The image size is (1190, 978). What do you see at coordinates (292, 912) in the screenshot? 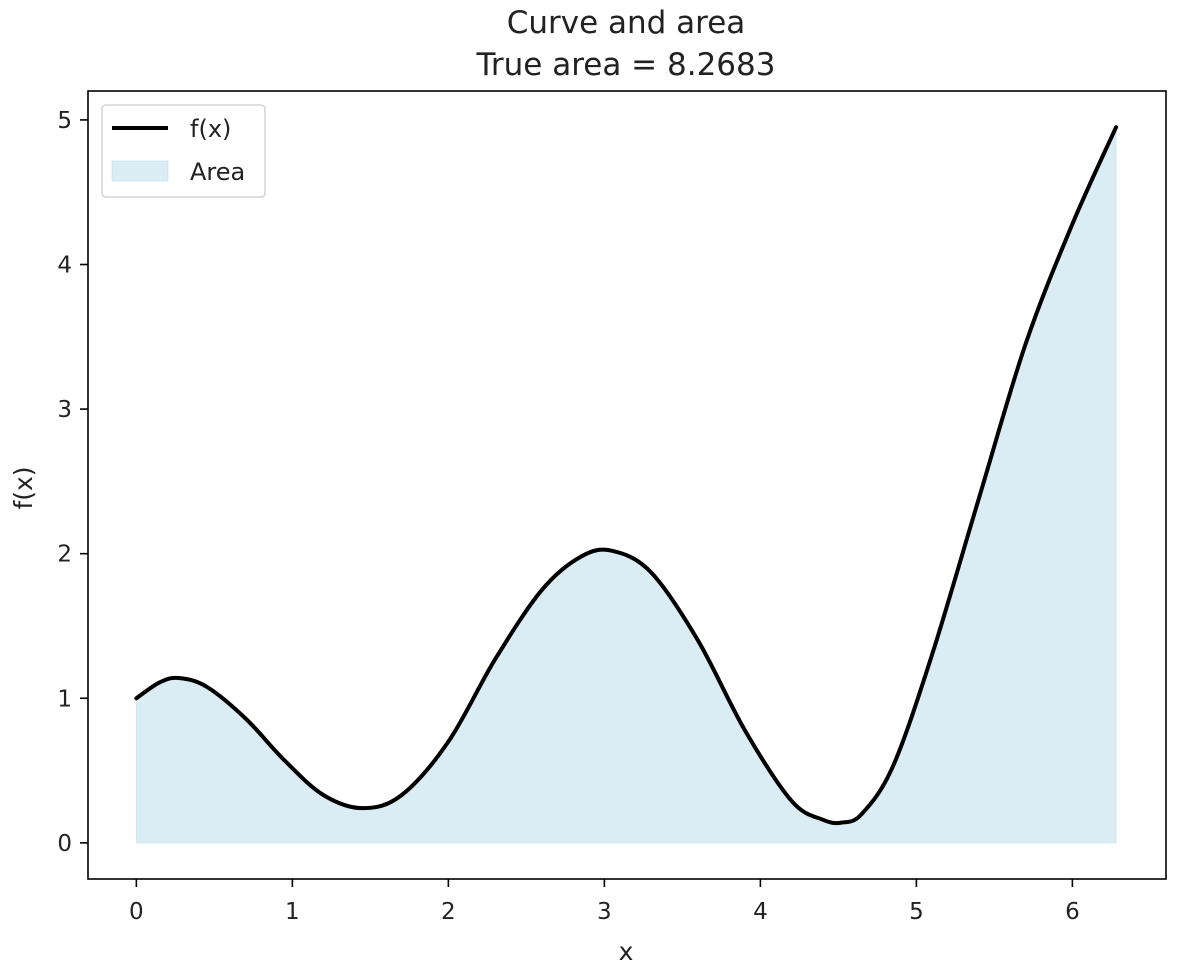
I see `x-tick-label: 1` at bounding box center [292, 912].